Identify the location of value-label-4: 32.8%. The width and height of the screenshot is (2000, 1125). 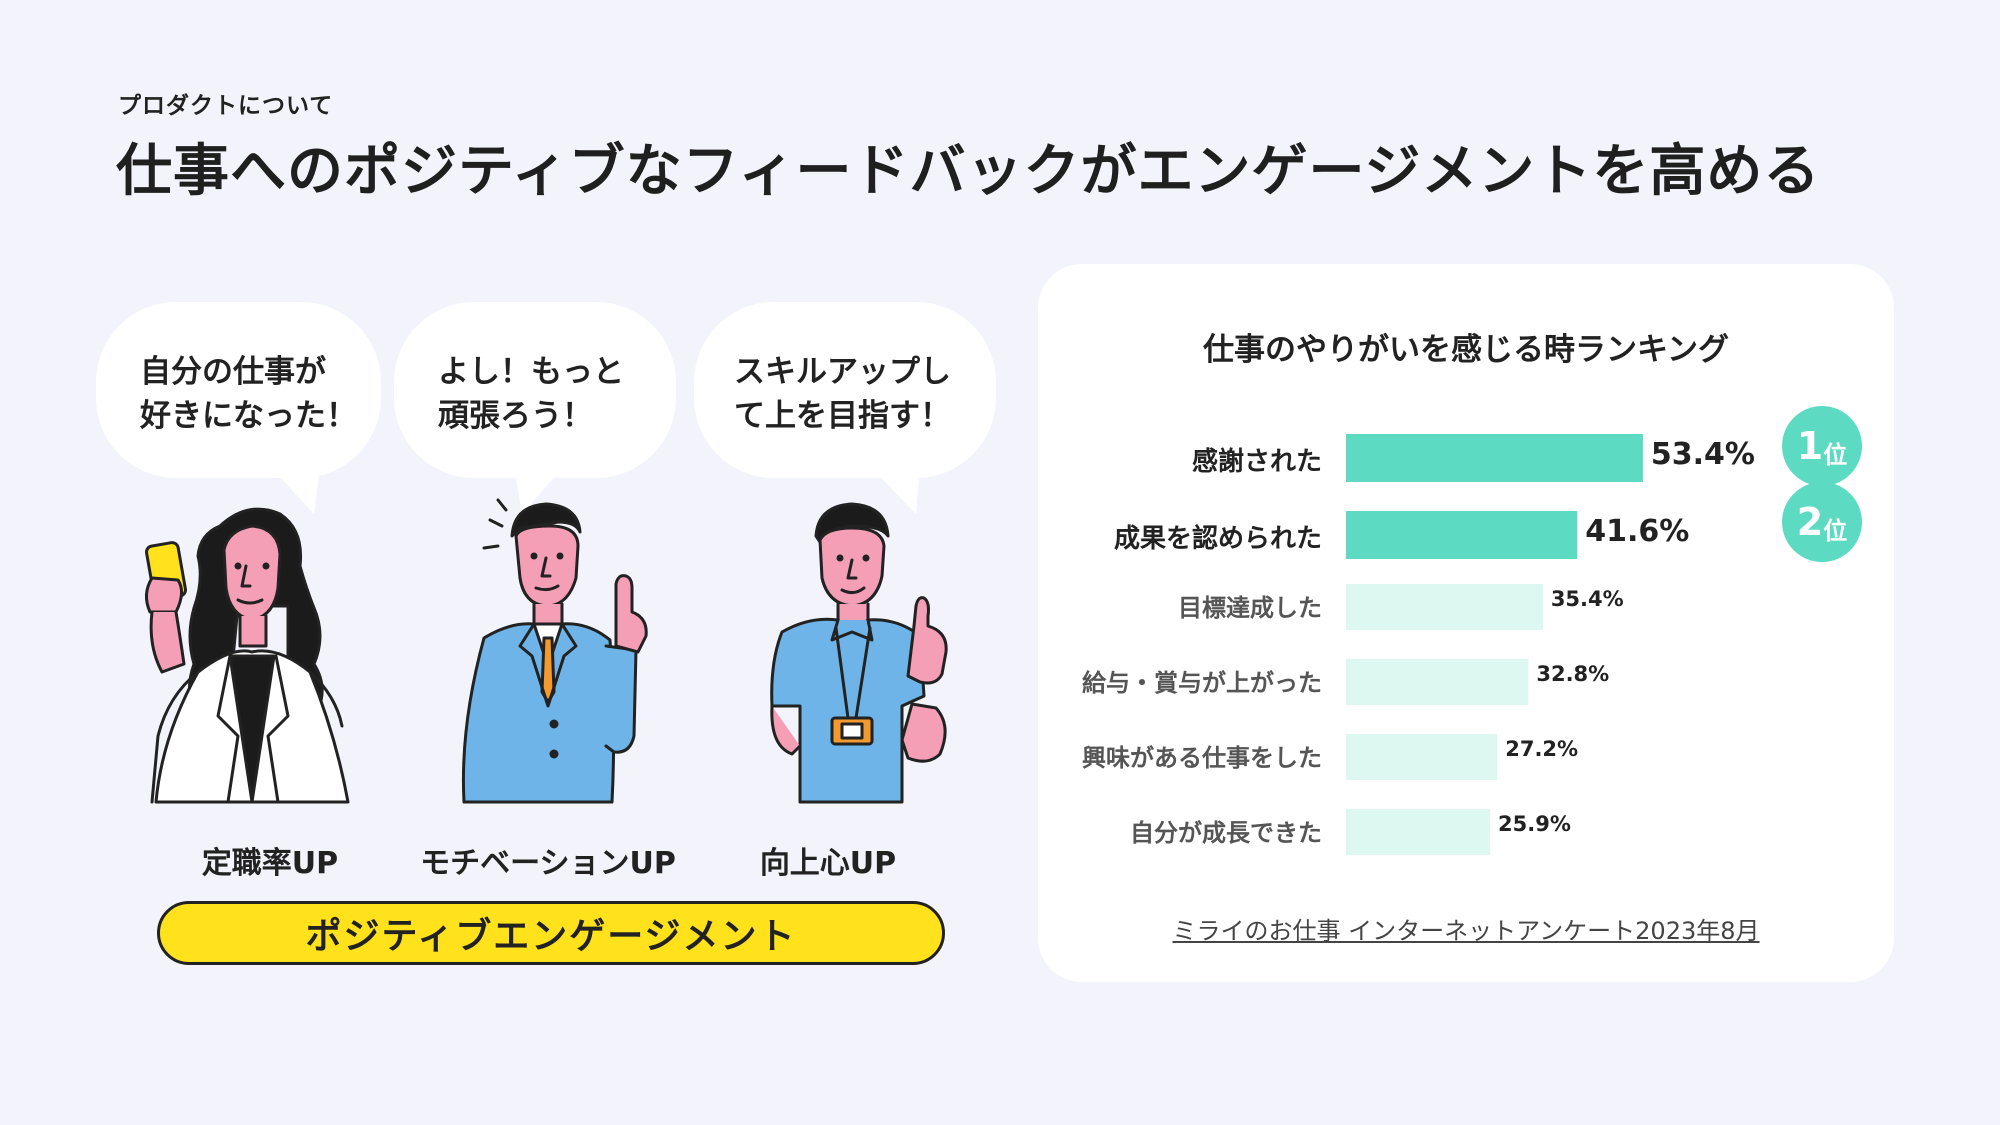
(1572, 674).